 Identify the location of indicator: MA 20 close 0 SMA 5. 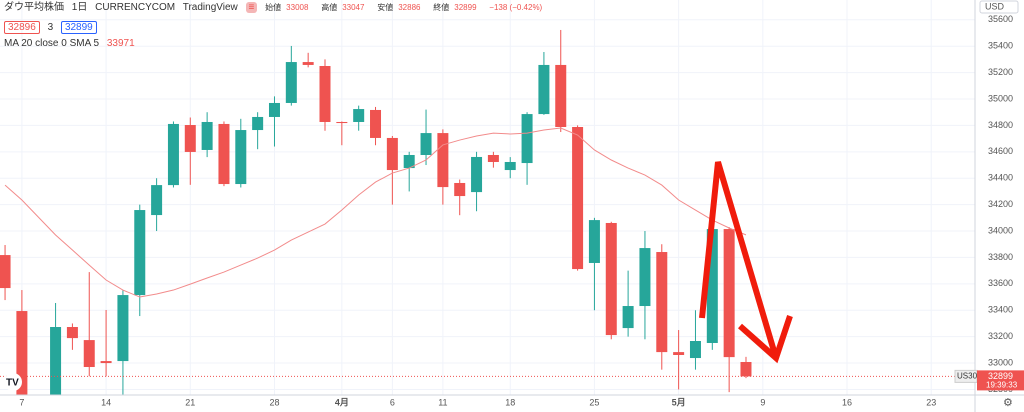
(52, 43).